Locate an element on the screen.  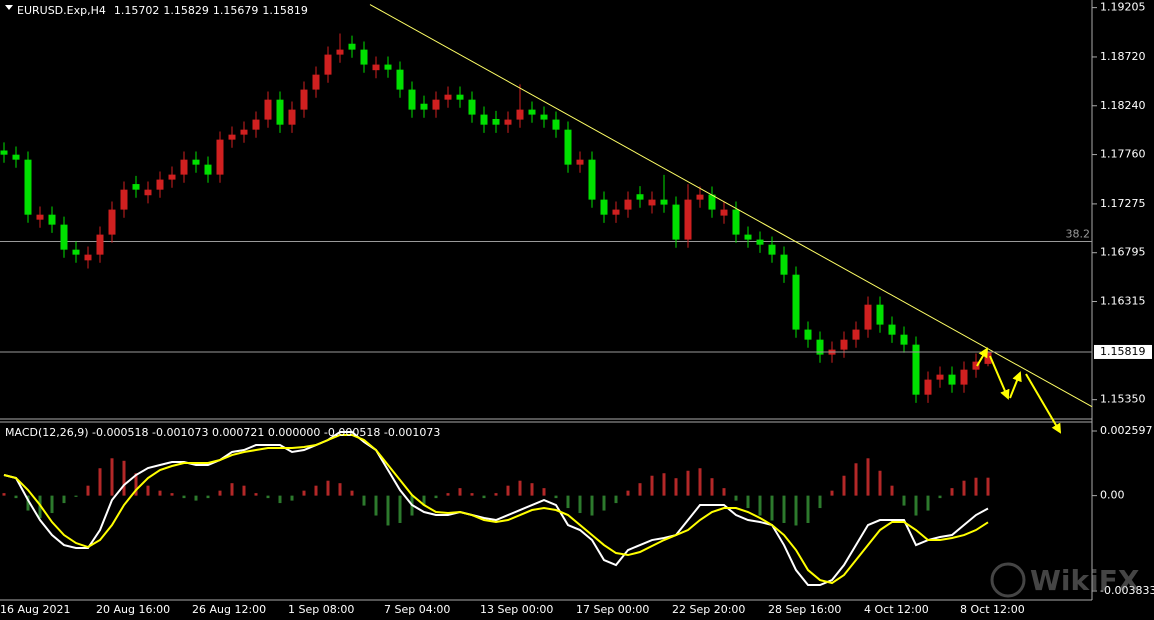
x-tick-label: 20 Aug 16:00 is located at coordinates (133, 609).